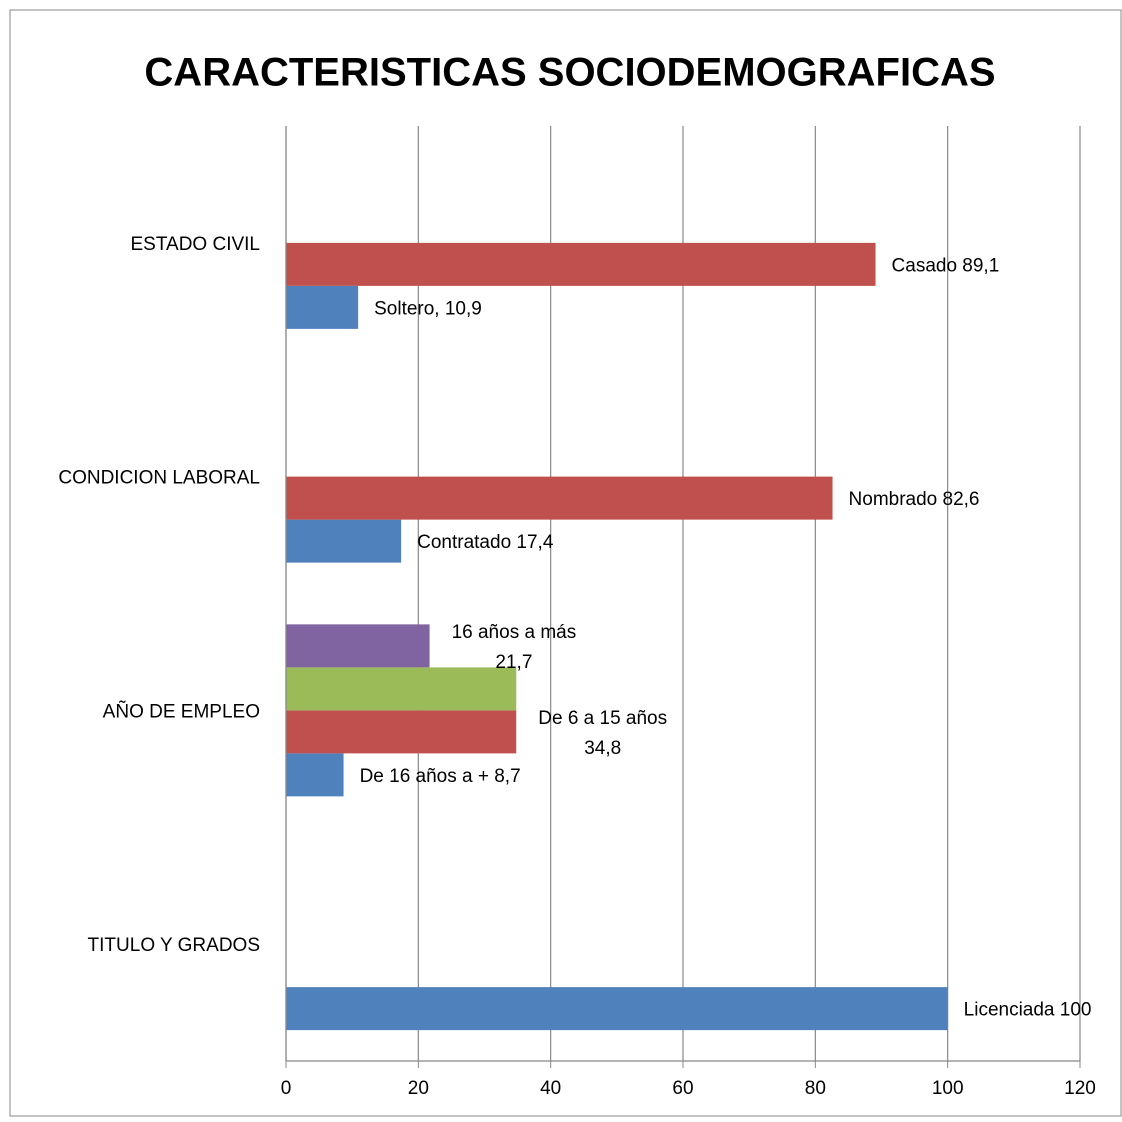  I want to click on data-label: 16 años a más 21,7, so click(514, 647).